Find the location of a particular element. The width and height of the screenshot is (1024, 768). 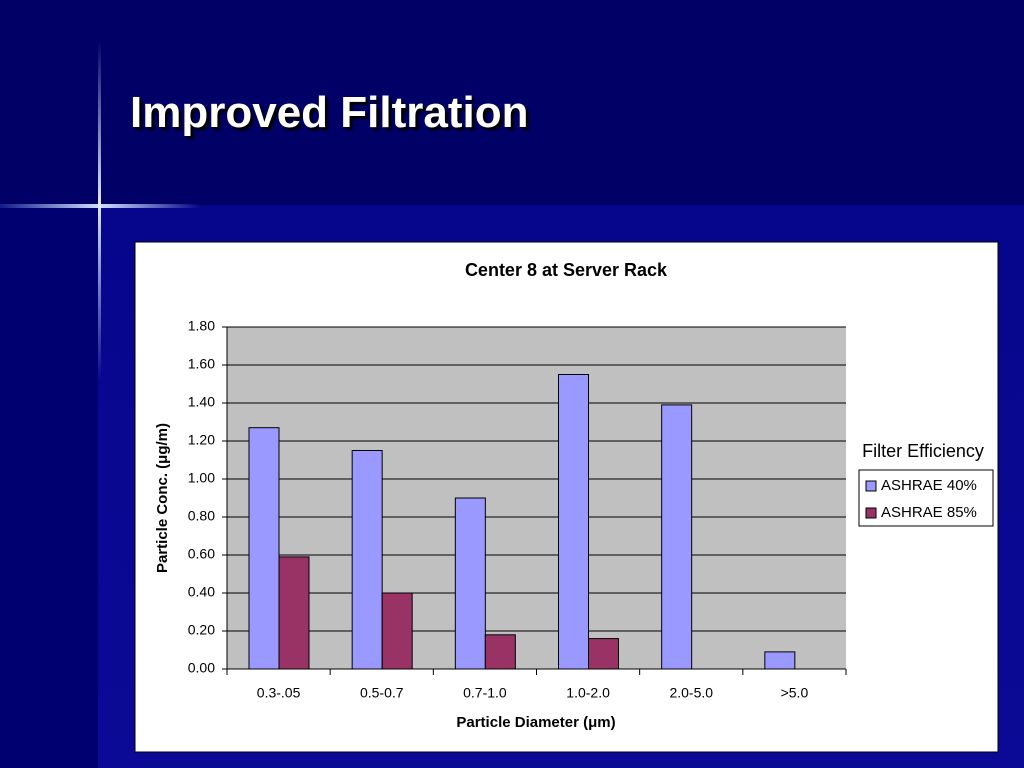

y-tick-label: 1.80 is located at coordinates (201, 326).